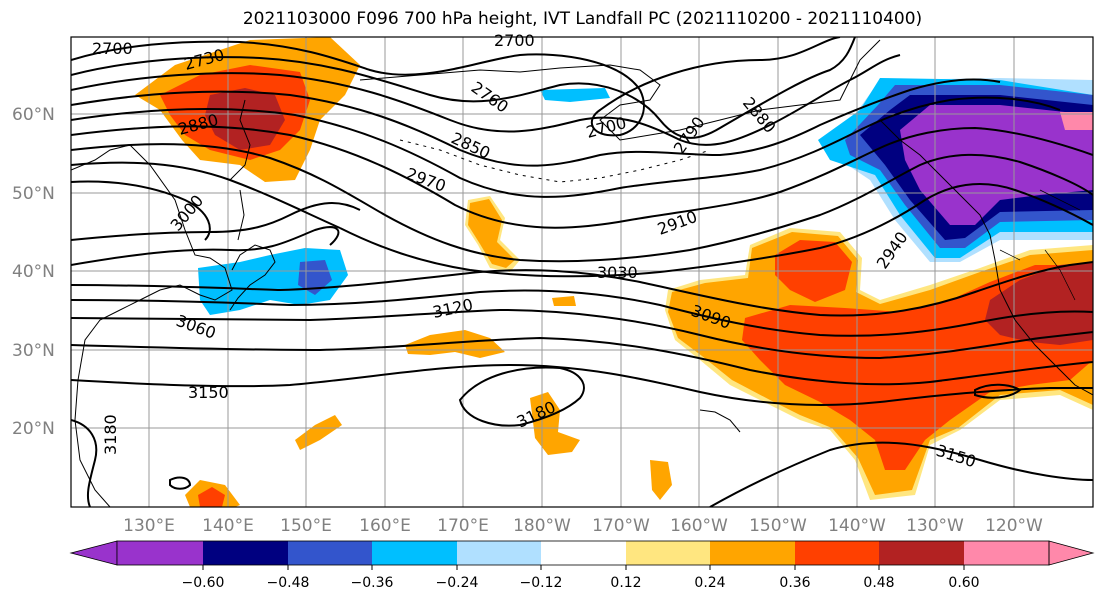 The width and height of the screenshot is (1105, 601). I want to click on shade-yellow-south, so click(661, 480).